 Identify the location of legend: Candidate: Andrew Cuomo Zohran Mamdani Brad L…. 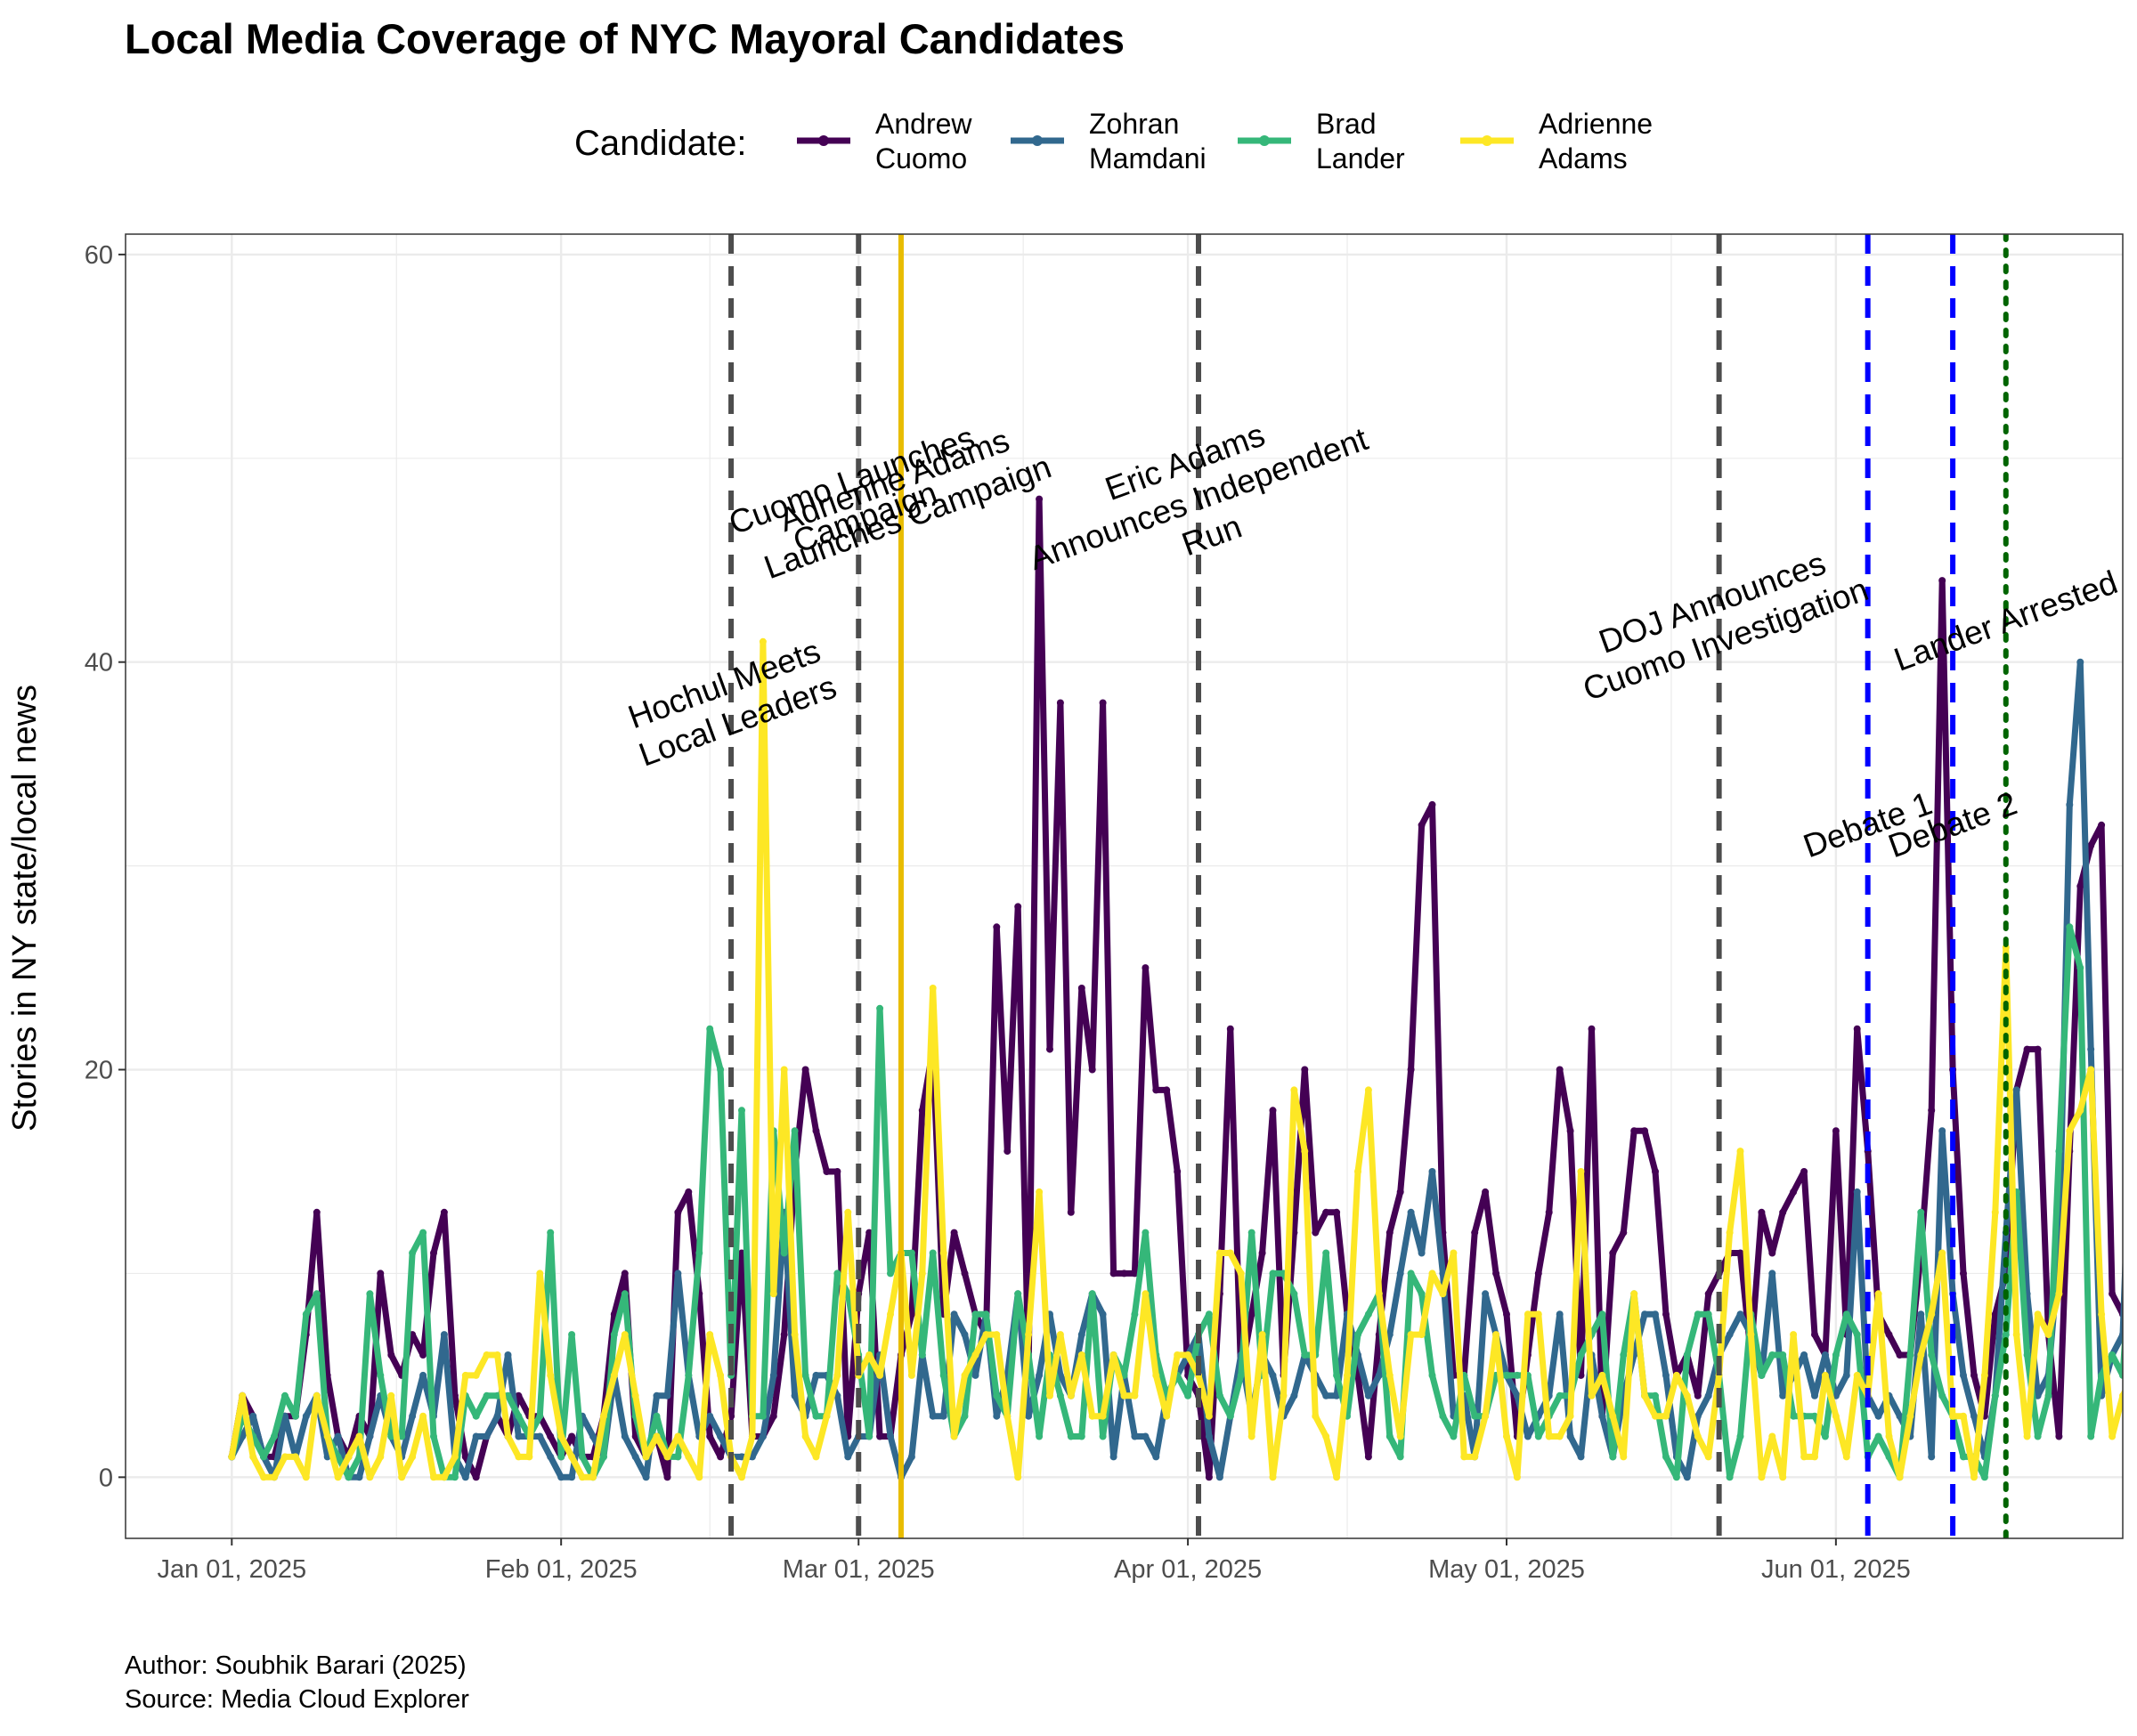
(1113, 141).